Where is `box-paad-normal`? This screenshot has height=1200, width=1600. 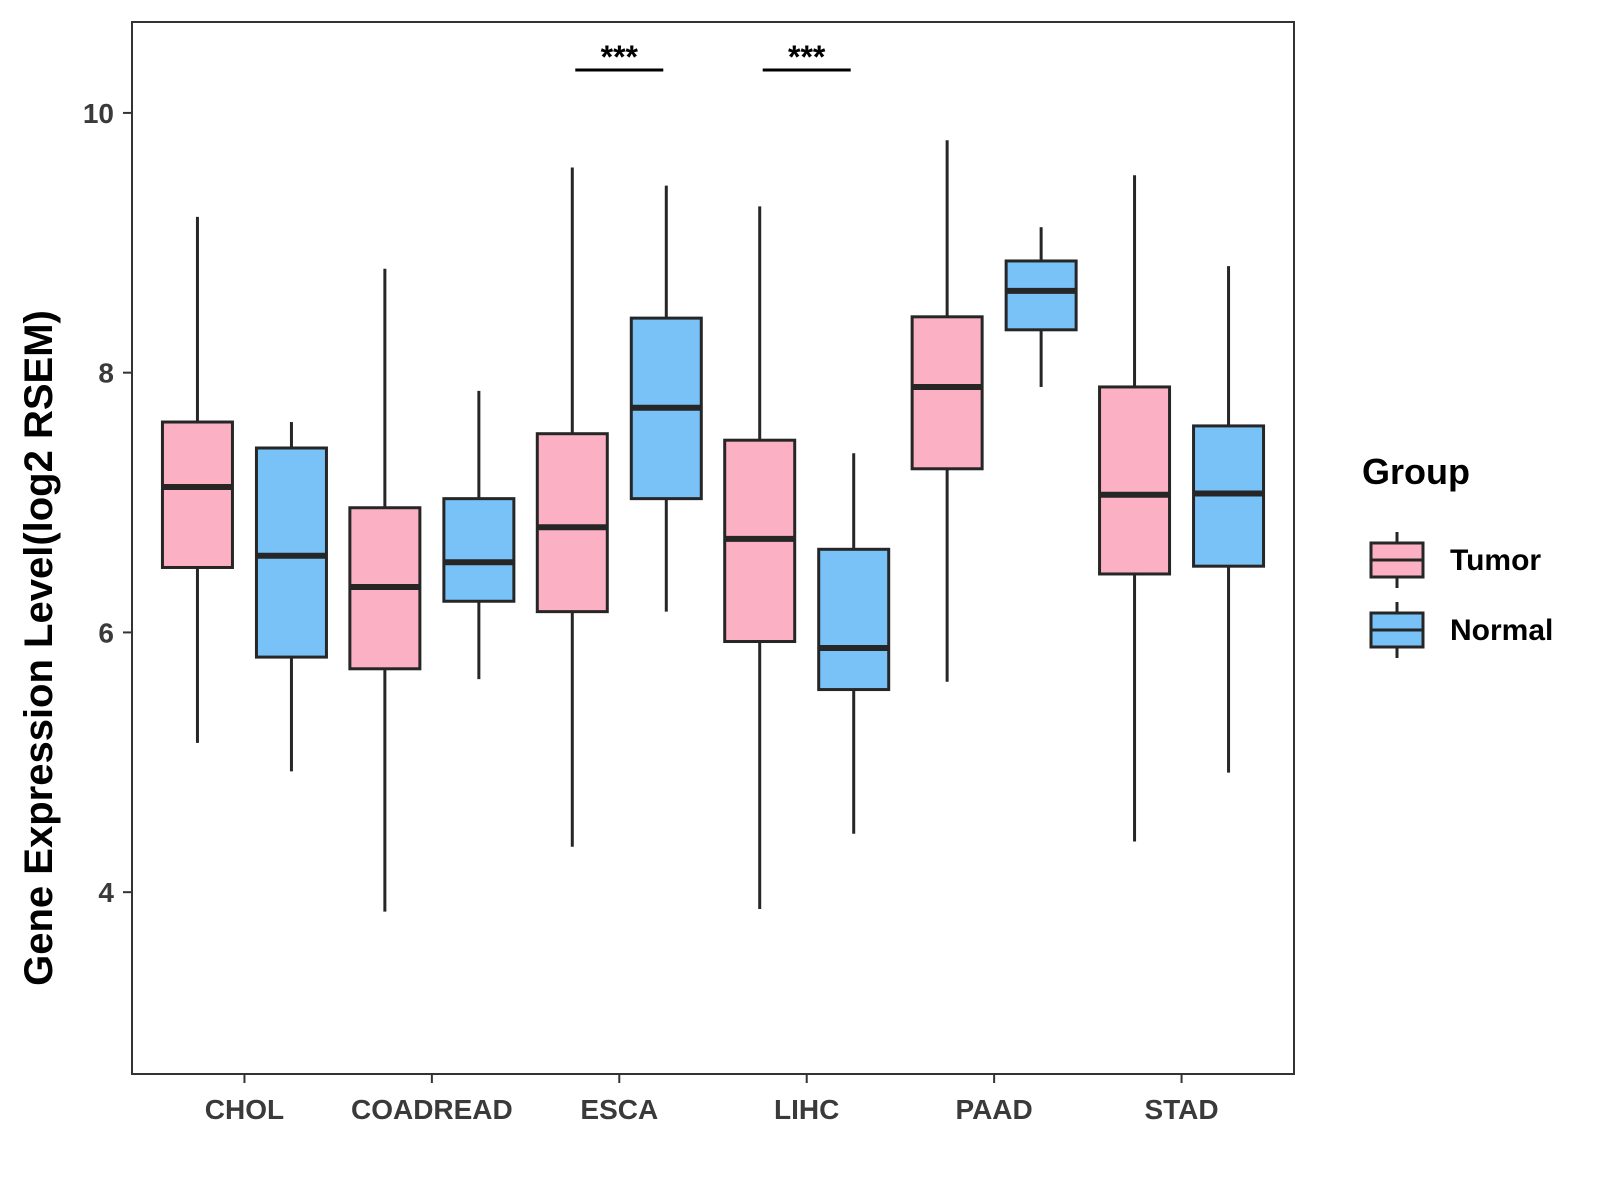
box-paad-normal is located at coordinates (1041, 307).